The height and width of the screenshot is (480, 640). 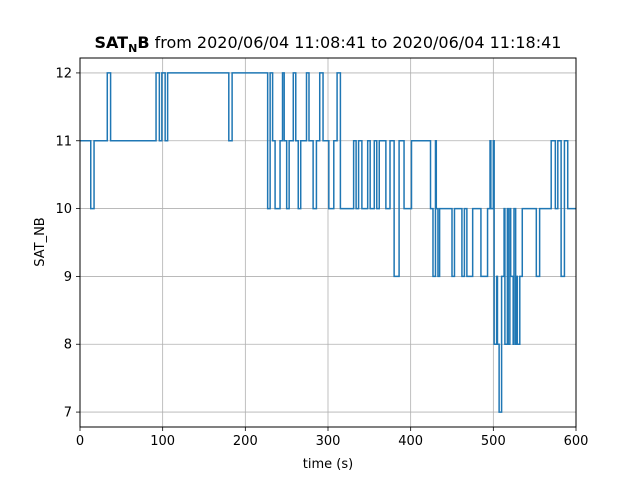 What do you see at coordinates (63, 73) in the screenshot?
I see `y-tick-label: 12` at bounding box center [63, 73].